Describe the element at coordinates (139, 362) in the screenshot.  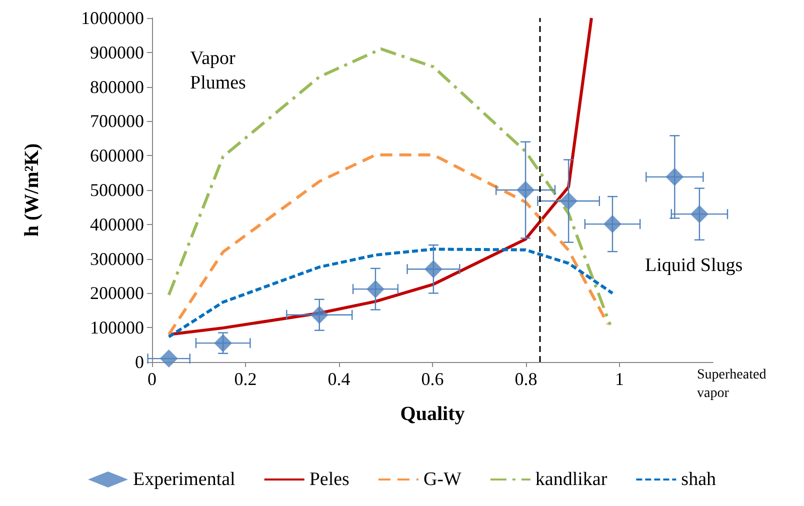
I see `y-tick-label: 0` at that location.